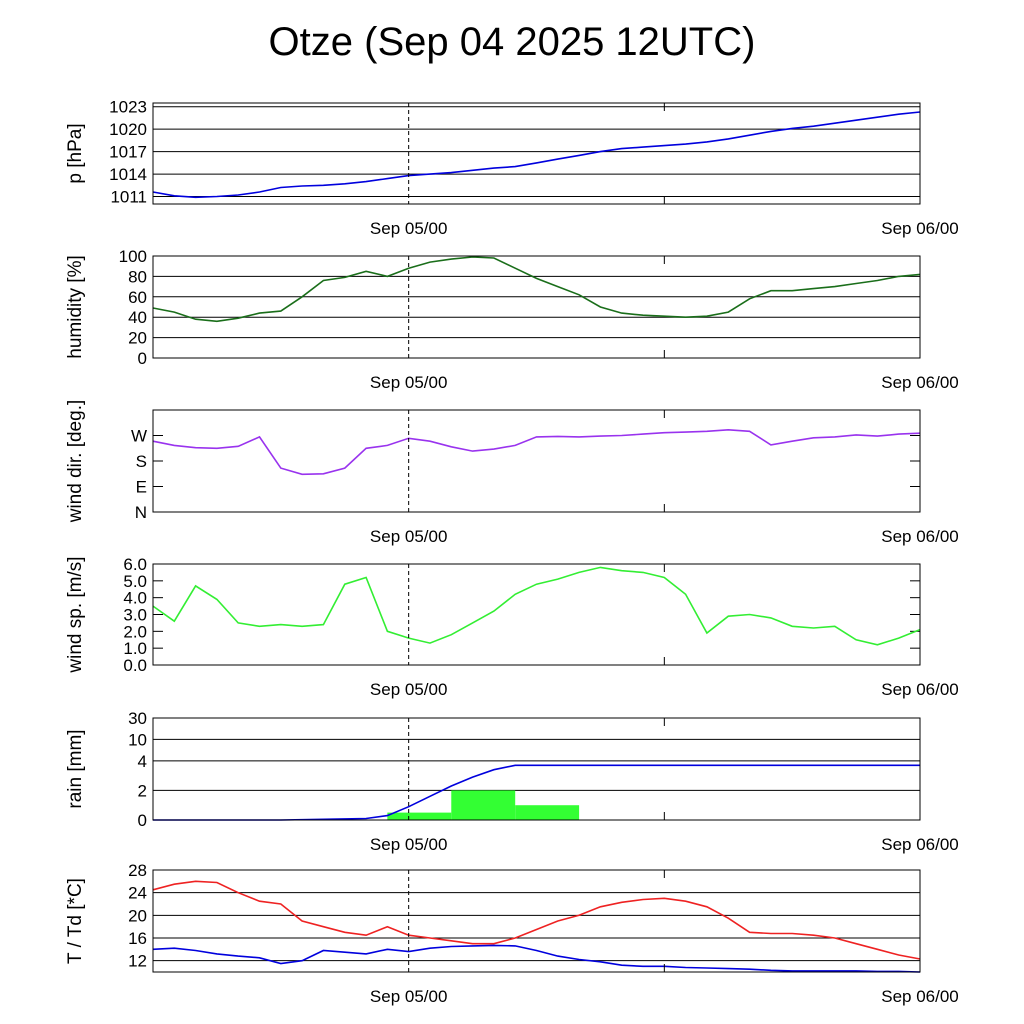 The image size is (1024, 1024). Describe the element at coordinates (135, 564) in the screenshot. I see `y-tick-label: 6.0` at that location.